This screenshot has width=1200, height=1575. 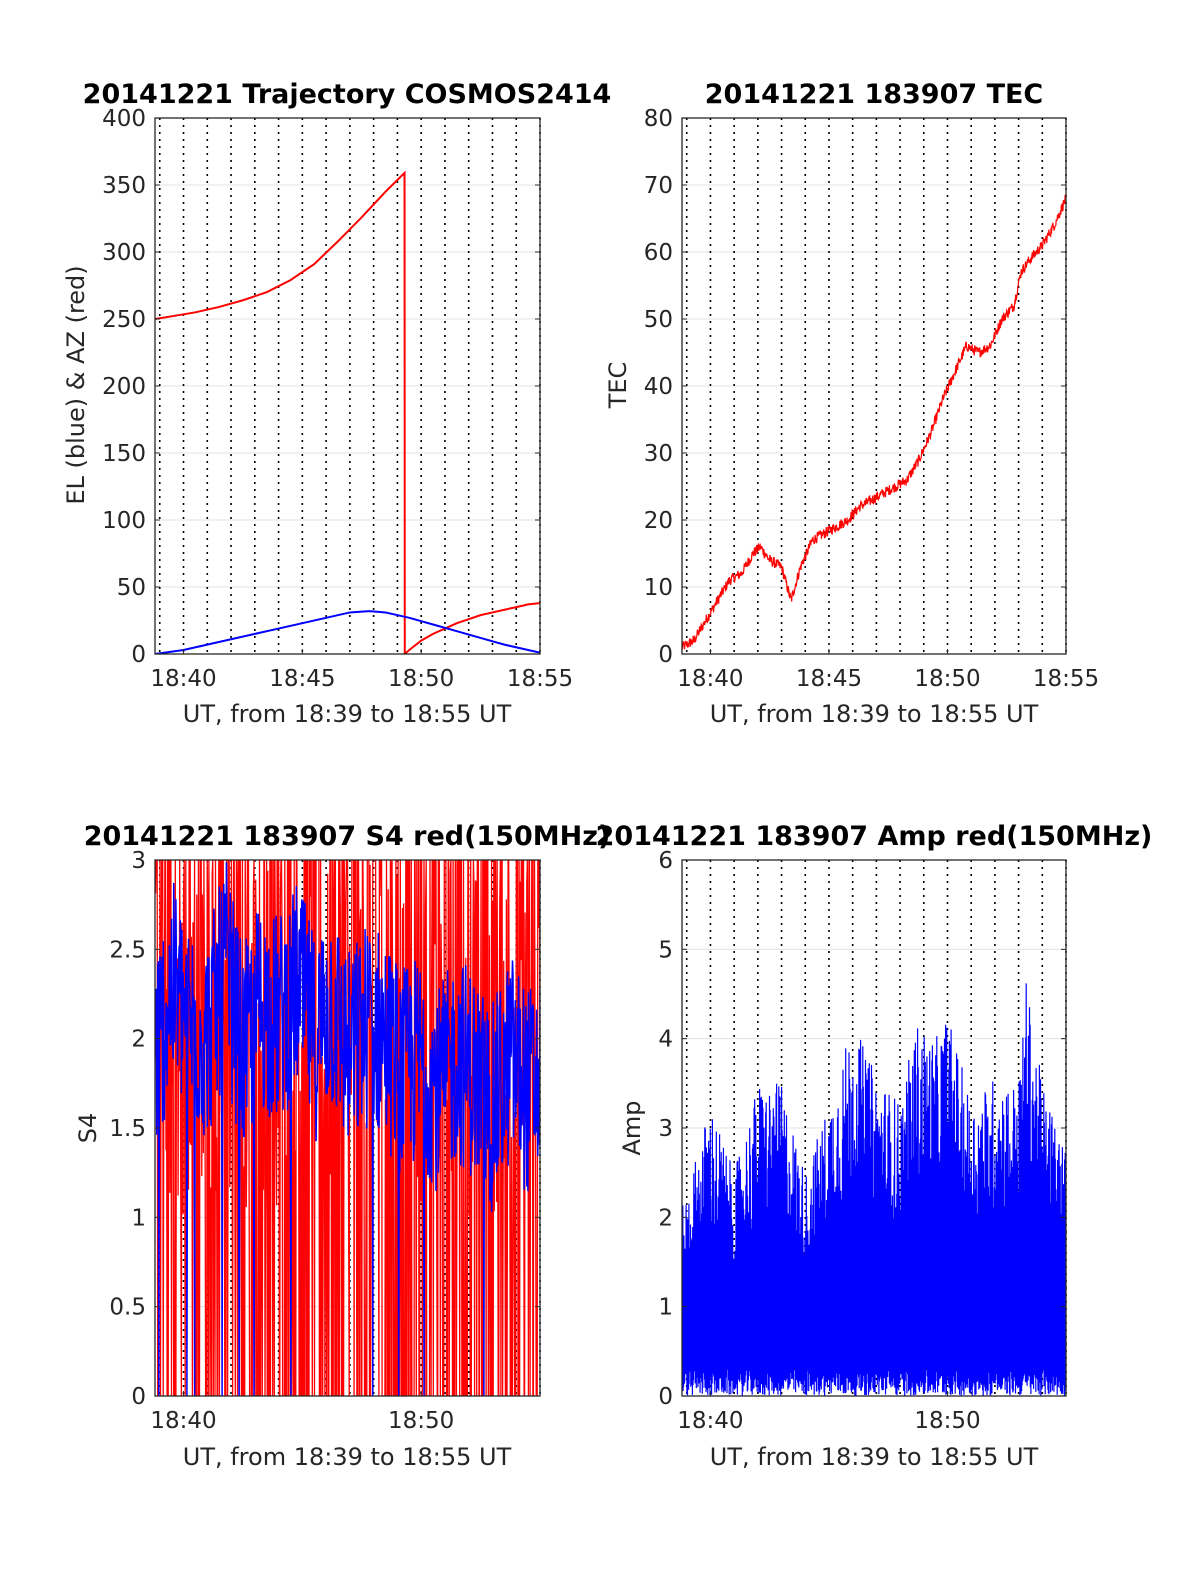 What do you see at coordinates (710, 1421) in the screenshot?
I see `amp-xtick-label: 18:40` at bounding box center [710, 1421].